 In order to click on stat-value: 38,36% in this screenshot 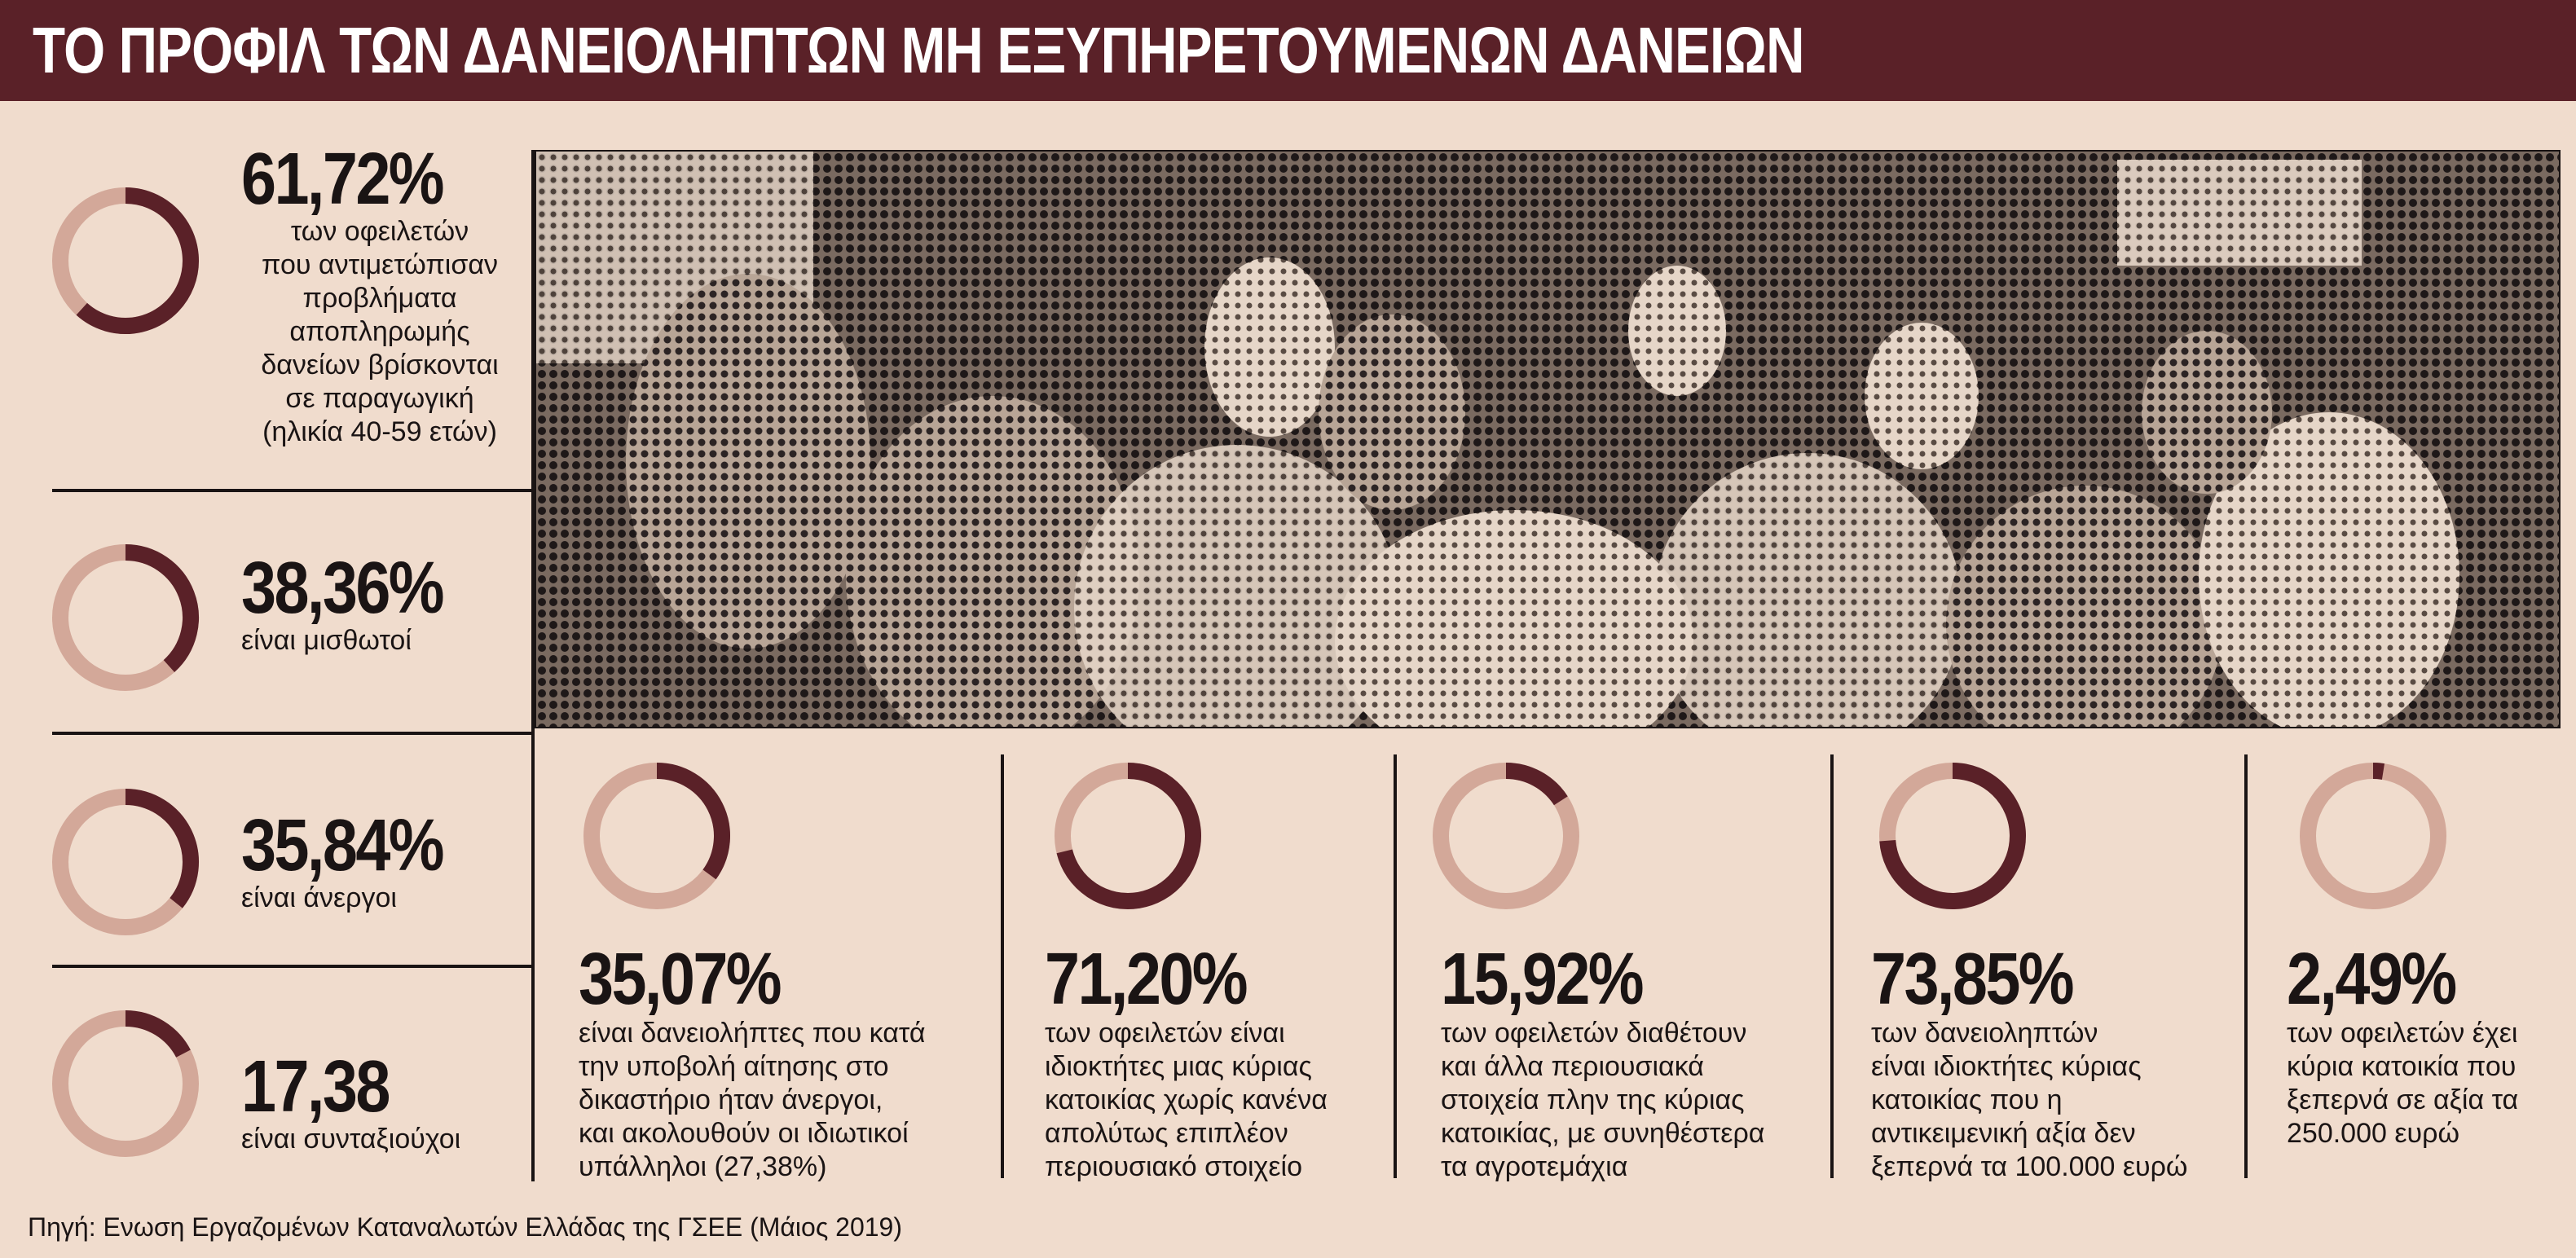, I will do `click(343, 588)`.